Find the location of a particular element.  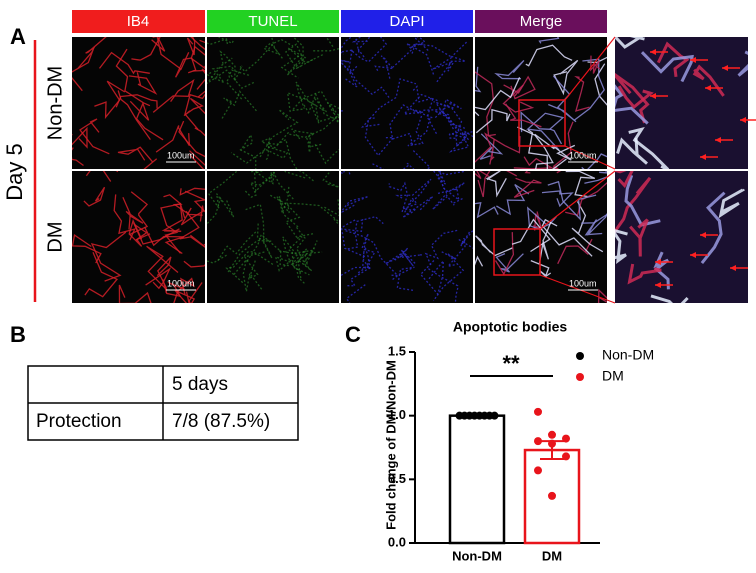

panel-label: A is located at coordinates (18, 36).